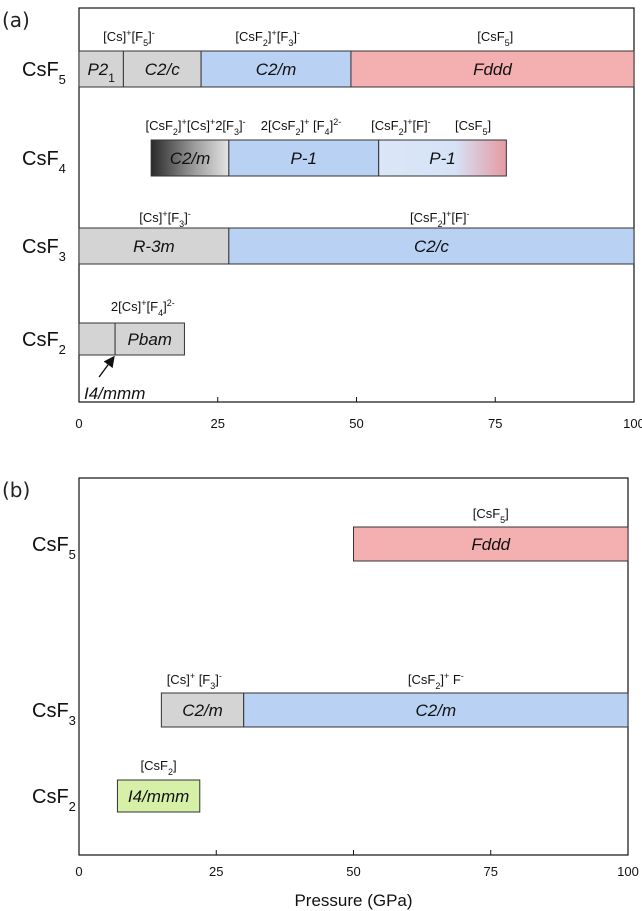  Describe the element at coordinates (301, 127) in the screenshot. I see `composition-annotation: 2[CsF2]+ [F4]2-` at that location.